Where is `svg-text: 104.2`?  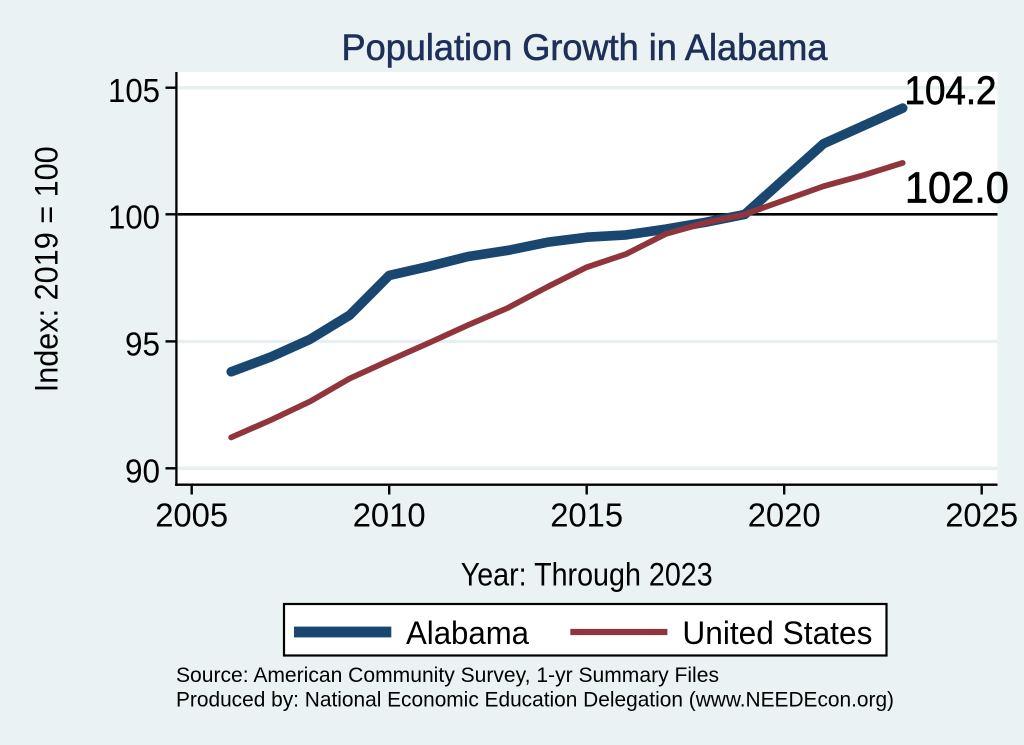 svg-text: 104.2 is located at coordinates (951, 91).